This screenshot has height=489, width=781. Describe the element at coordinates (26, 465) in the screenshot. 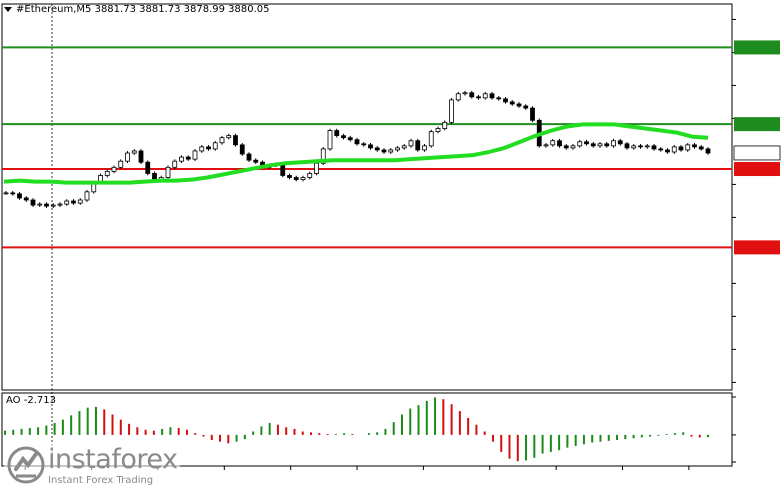

I see `instaforex-logo-icon` at that location.